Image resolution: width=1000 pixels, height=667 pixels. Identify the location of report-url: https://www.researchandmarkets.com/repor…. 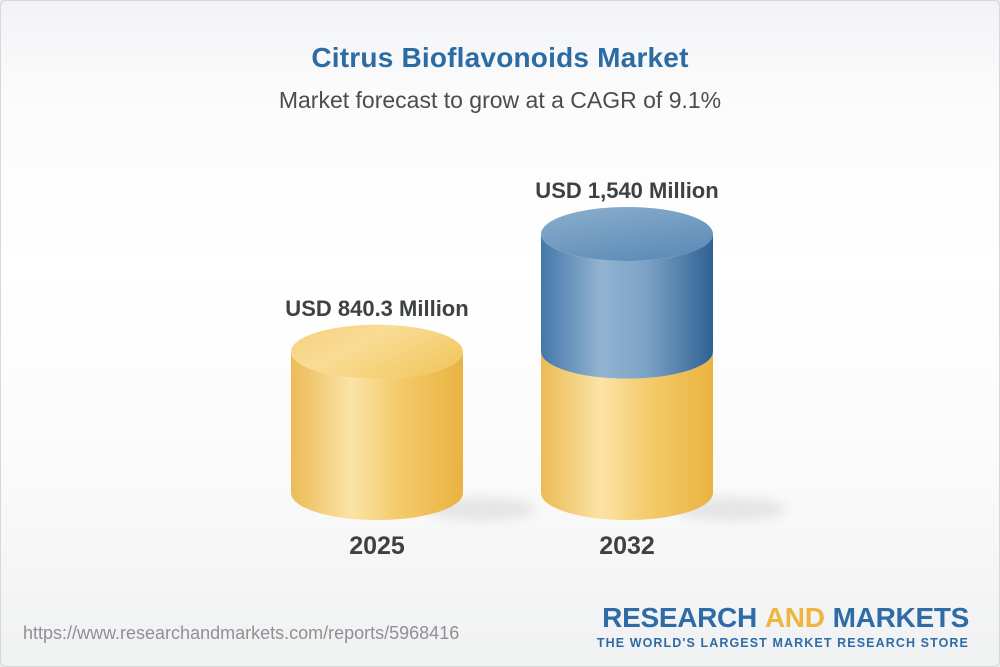
(241, 633).